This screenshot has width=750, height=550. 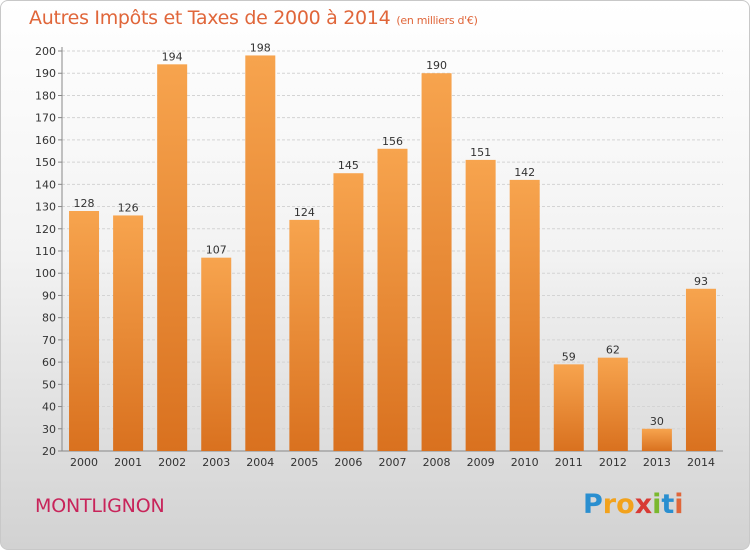 What do you see at coordinates (172, 462) in the screenshot?
I see `x-tick-label: 2002` at bounding box center [172, 462].